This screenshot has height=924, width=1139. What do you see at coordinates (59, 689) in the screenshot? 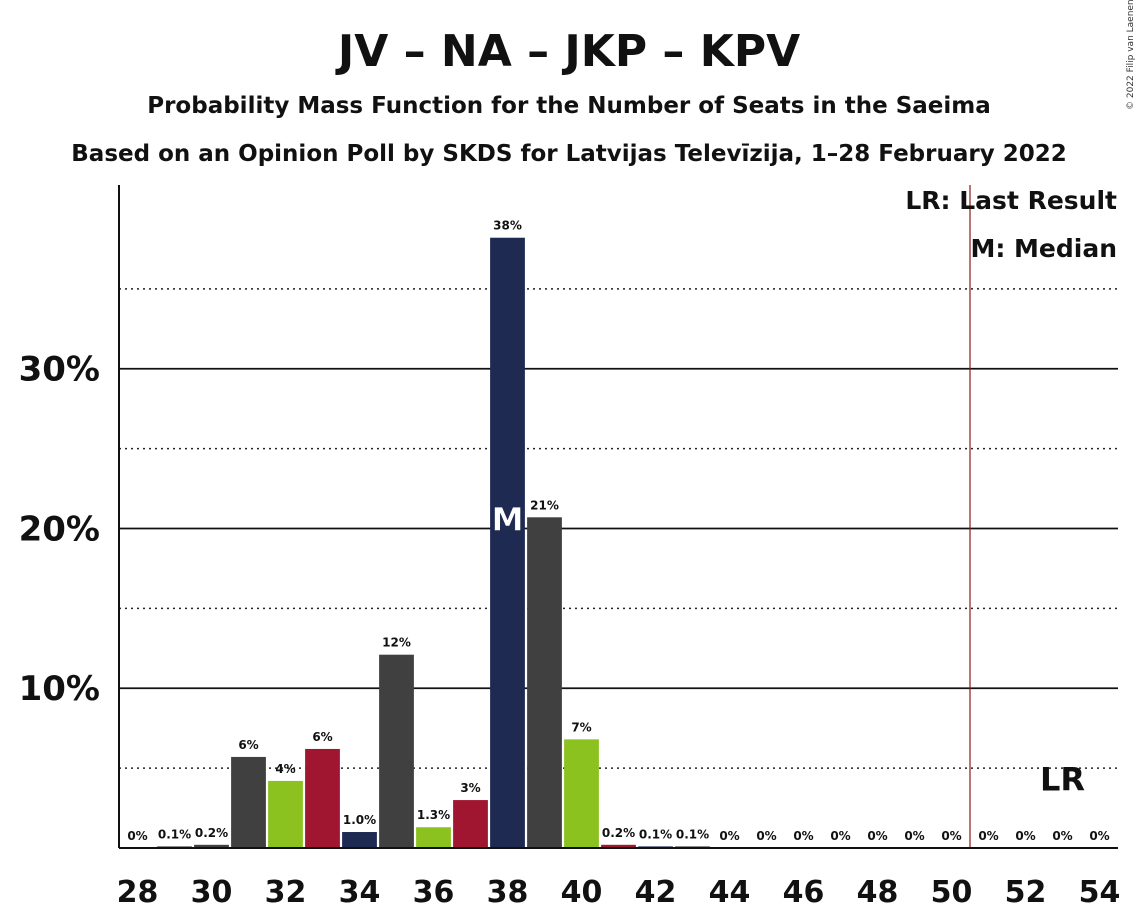
I see `y-tick-label-10: 10%` at bounding box center [59, 689].